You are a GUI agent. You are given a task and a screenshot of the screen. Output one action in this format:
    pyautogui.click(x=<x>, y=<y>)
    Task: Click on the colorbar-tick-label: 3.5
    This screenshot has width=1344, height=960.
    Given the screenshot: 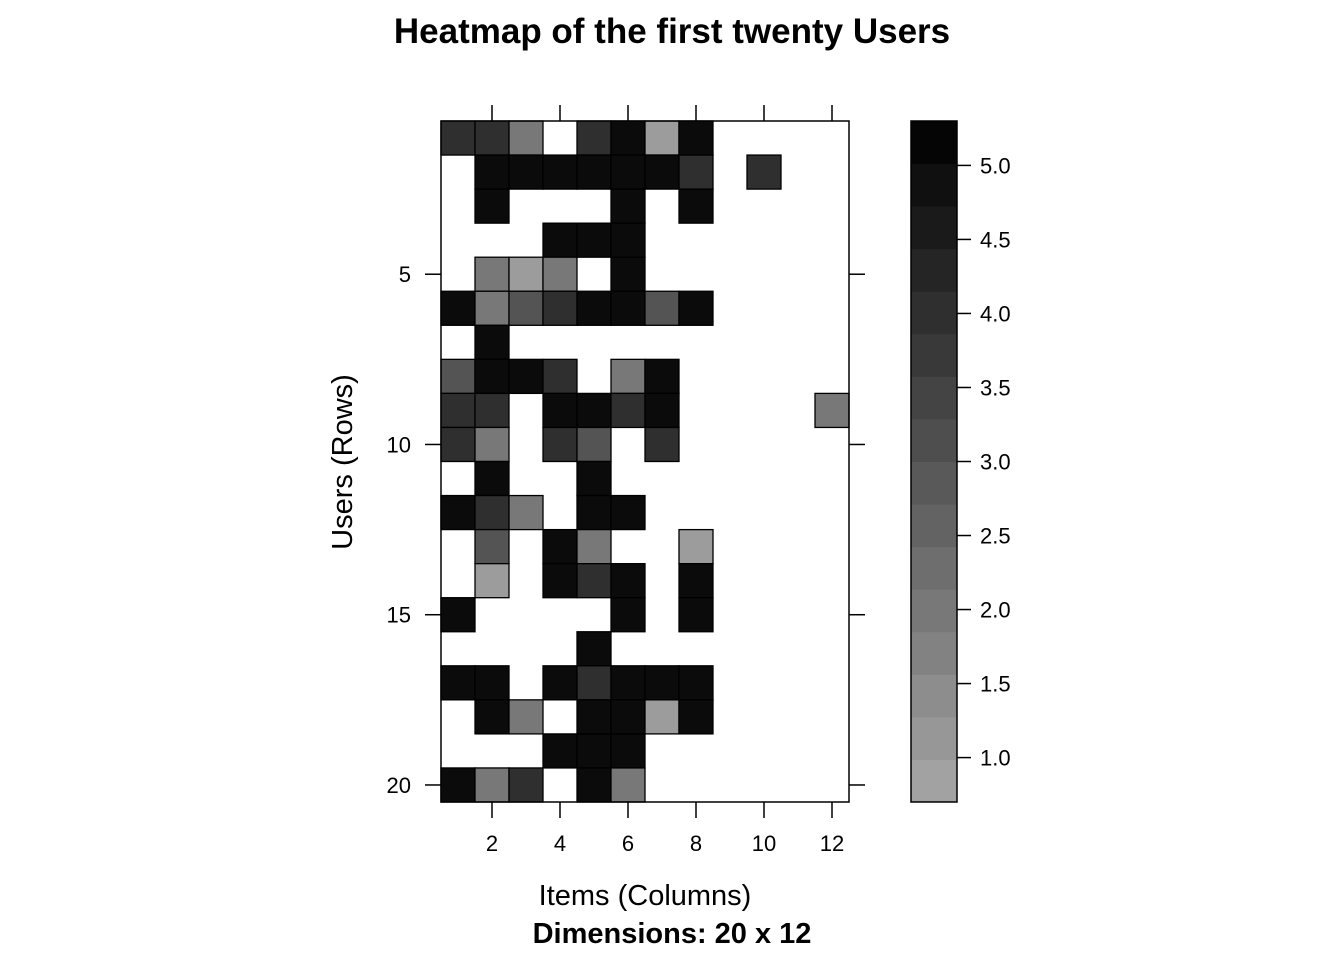 What is the action you would take?
    pyautogui.click(x=995, y=387)
    